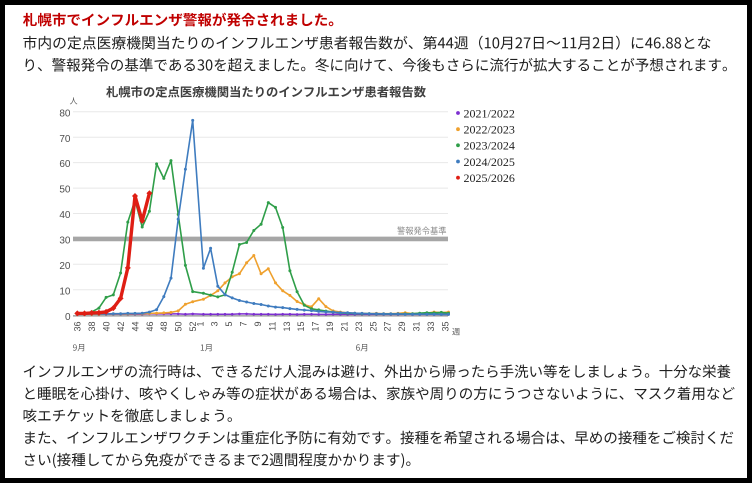  What do you see at coordinates (301, 327) in the screenshot?
I see `svg-text: 15` at bounding box center [301, 327].